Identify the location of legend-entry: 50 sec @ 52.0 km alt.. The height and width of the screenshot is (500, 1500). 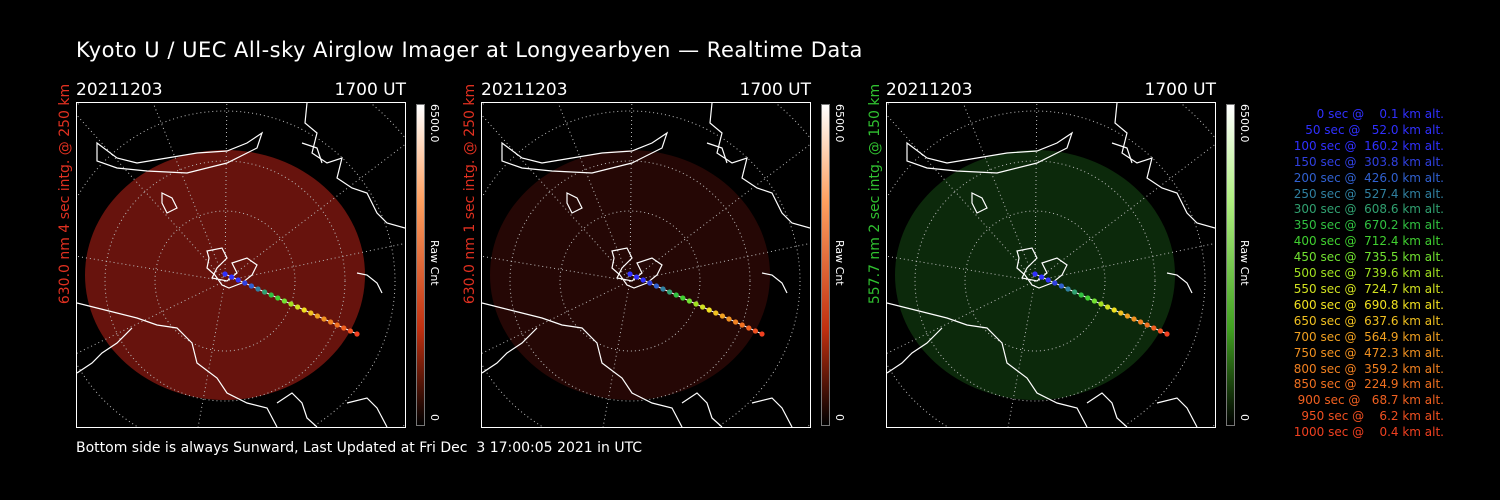
(1372, 129).